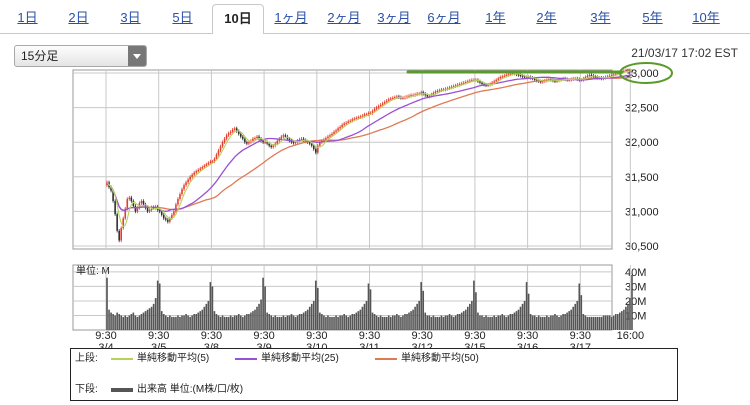 The image size is (750, 405). What do you see at coordinates (444, 17) in the screenshot?
I see `tab-8: 6ヶ月` at bounding box center [444, 17].